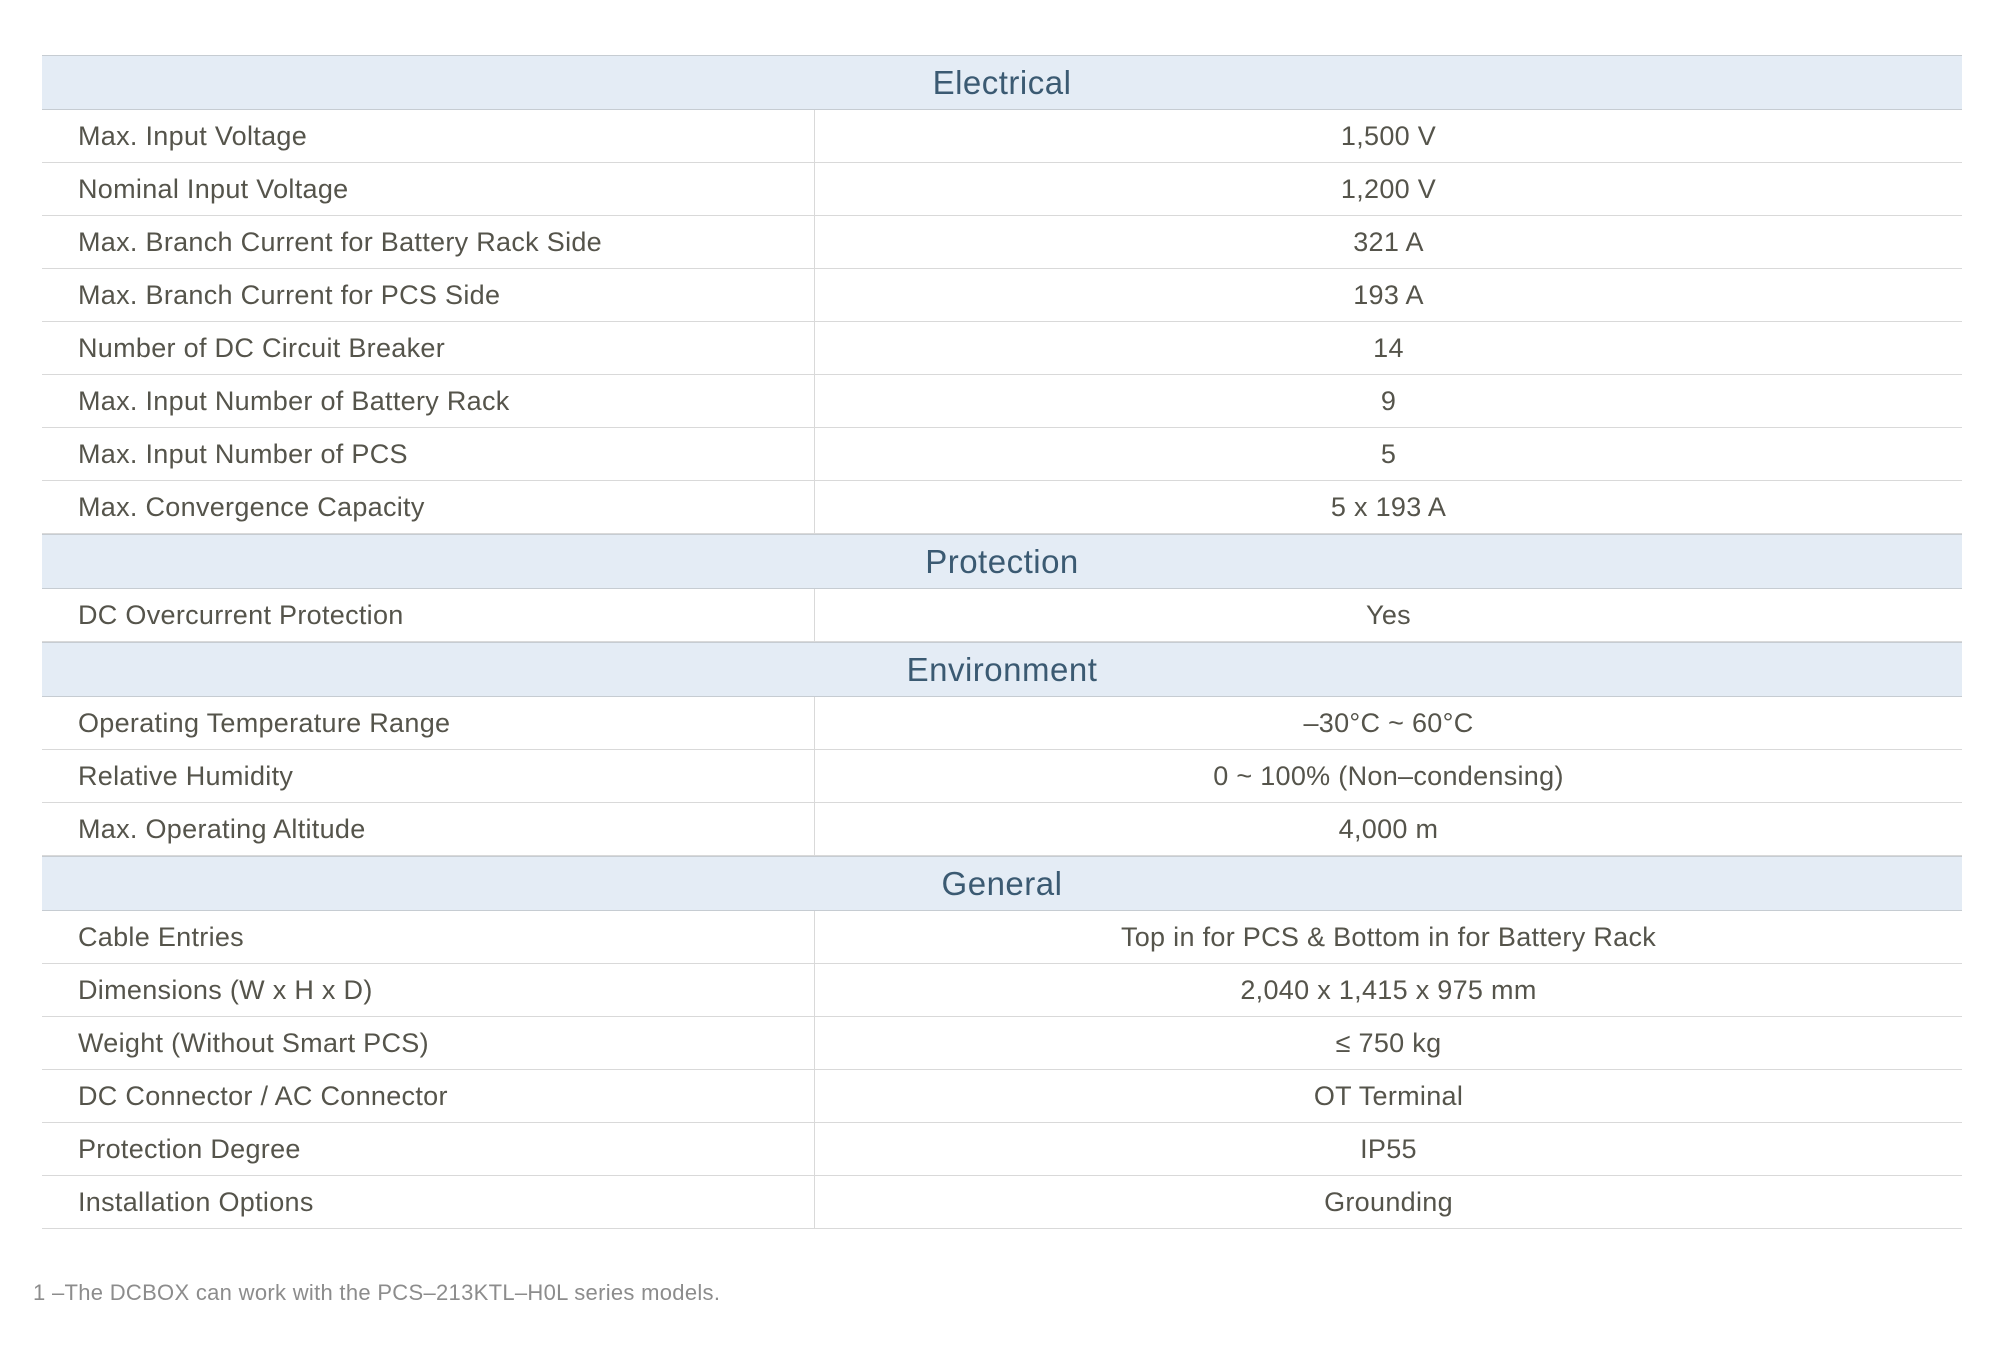  What do you see at coordinates (1002, 82) in the screenshot?
I see `section-header-electrical: Electrical` at bounding box center [1002, 82].